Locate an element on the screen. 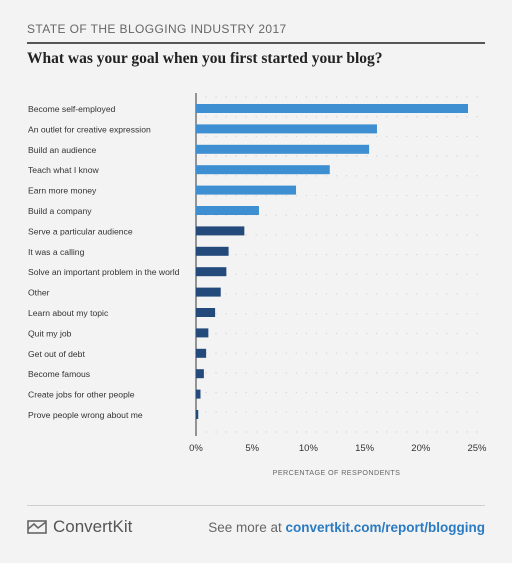 The width and height of the screenshot is (512, 563). see-more-prefix: See more at is located at coordinates (247, 527).